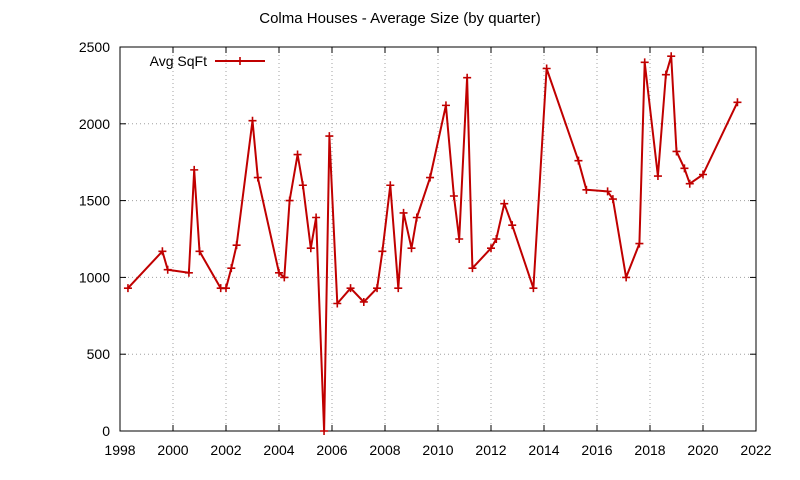 The image size is (800, 480). What do you see at coordinates (649, 450) in the screenshot?
I see `x-tick-label: 2018` at bounding box center [649, 450].